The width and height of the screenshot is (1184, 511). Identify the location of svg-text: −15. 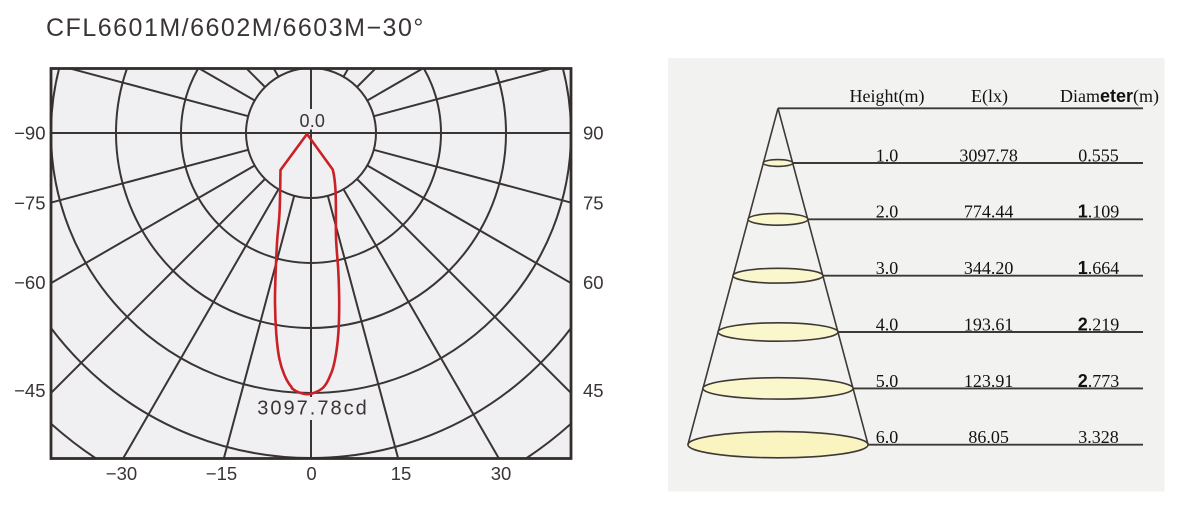
(221, 473).